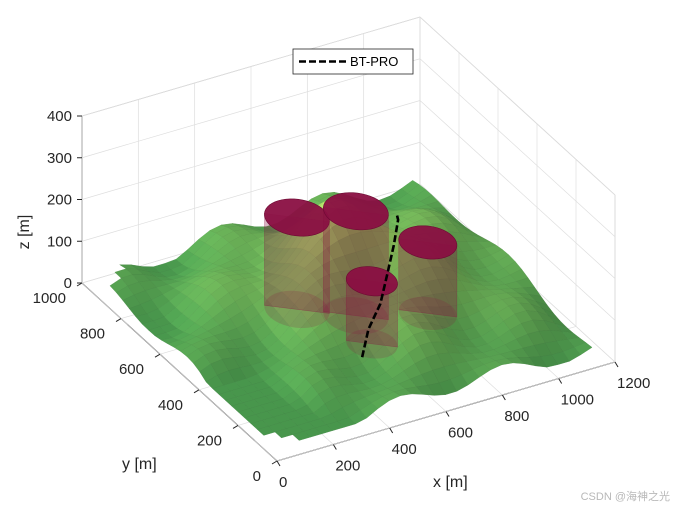 The height and width of the screenshot is (510, 680). I want to click on z-tick-label: 400, so click(59, 116).